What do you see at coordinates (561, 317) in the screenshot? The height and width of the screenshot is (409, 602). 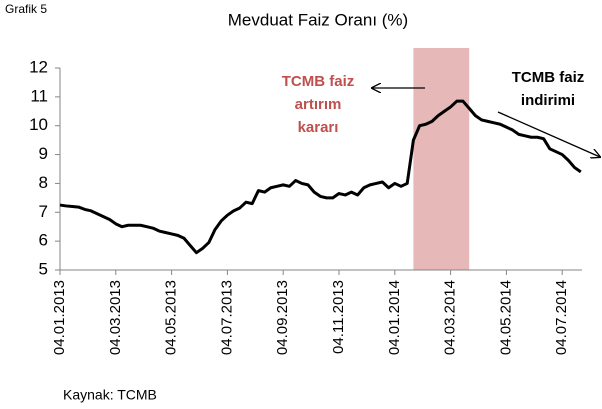 I see `x-tick-label: 04.07.2014` at bounding box center [561, 317].